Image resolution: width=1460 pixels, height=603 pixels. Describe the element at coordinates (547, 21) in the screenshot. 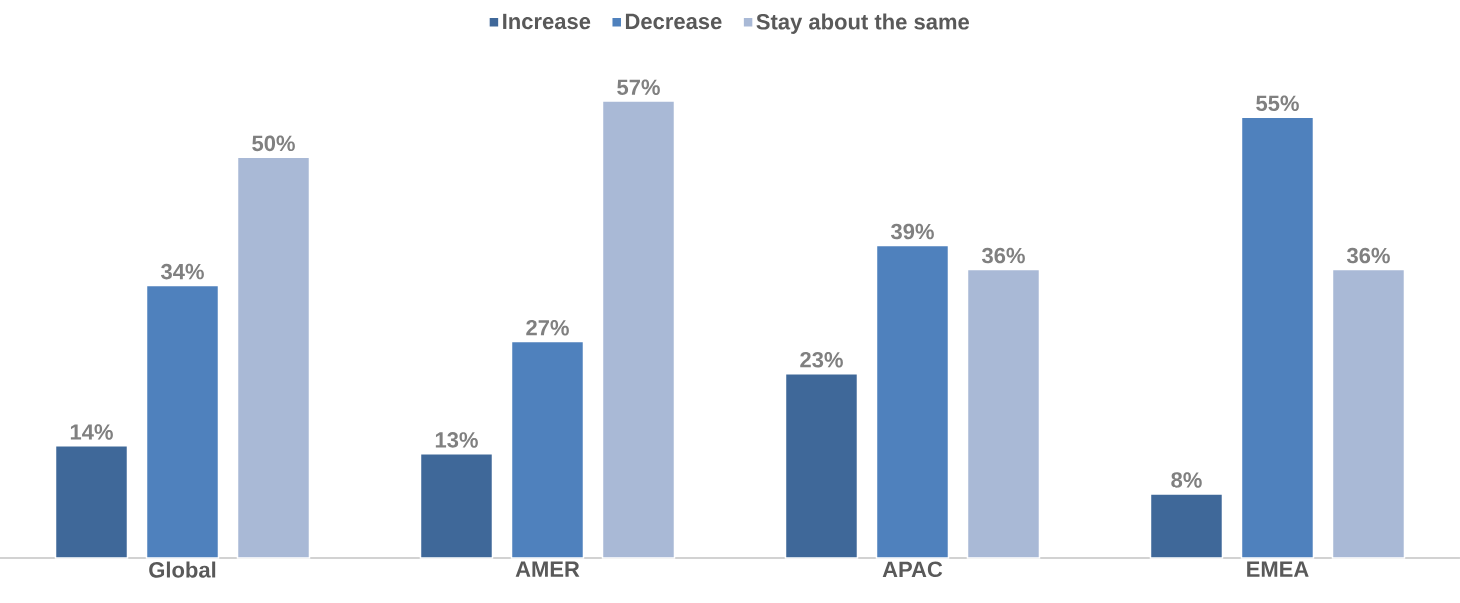

I see `legend-label: Increase` at that location.